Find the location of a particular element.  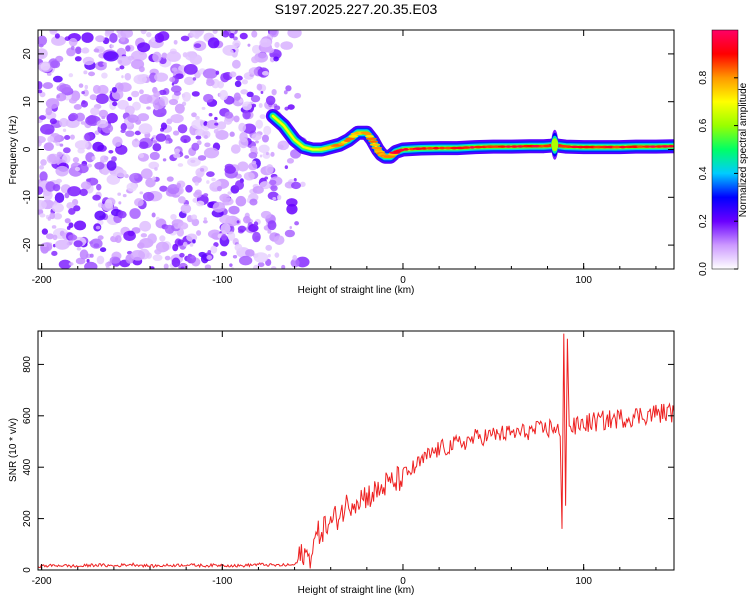

spectrogram-x-tick-label: 0 is located at coordinates (403, 280).